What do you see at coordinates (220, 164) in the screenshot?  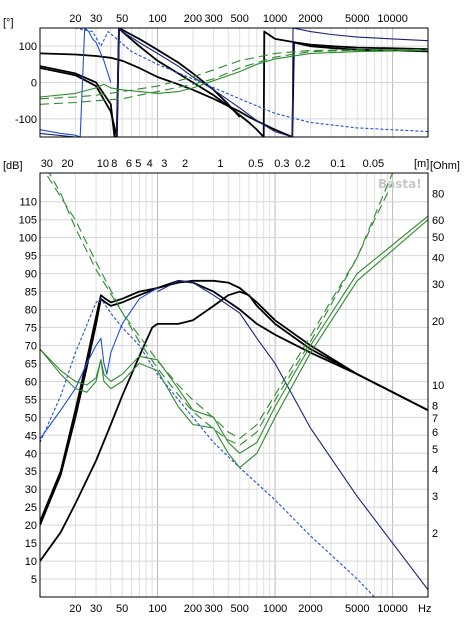 I see `wavelength-tick-label: 1` at bounding box center [220, 164].